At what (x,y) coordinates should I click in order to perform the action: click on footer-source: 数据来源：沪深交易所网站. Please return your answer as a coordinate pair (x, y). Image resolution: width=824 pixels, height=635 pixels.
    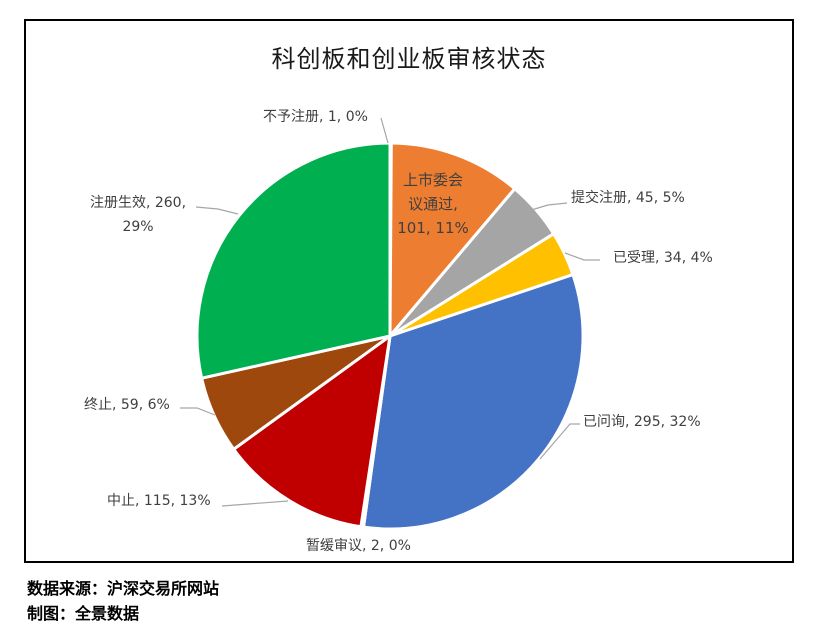
    Looking at the image, I should click on (123, 588).